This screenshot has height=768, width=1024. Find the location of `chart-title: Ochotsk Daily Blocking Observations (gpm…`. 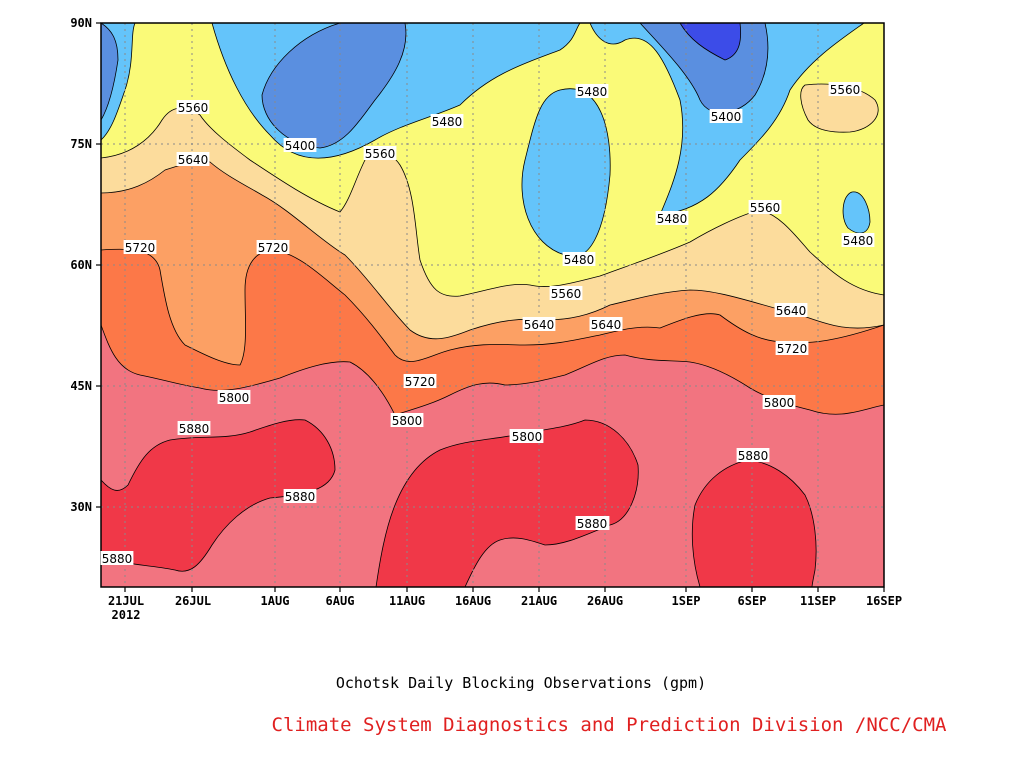

chart-title: Ochotsk Daily Blocking Observations (gpm… is located at coordinates (521, 683).